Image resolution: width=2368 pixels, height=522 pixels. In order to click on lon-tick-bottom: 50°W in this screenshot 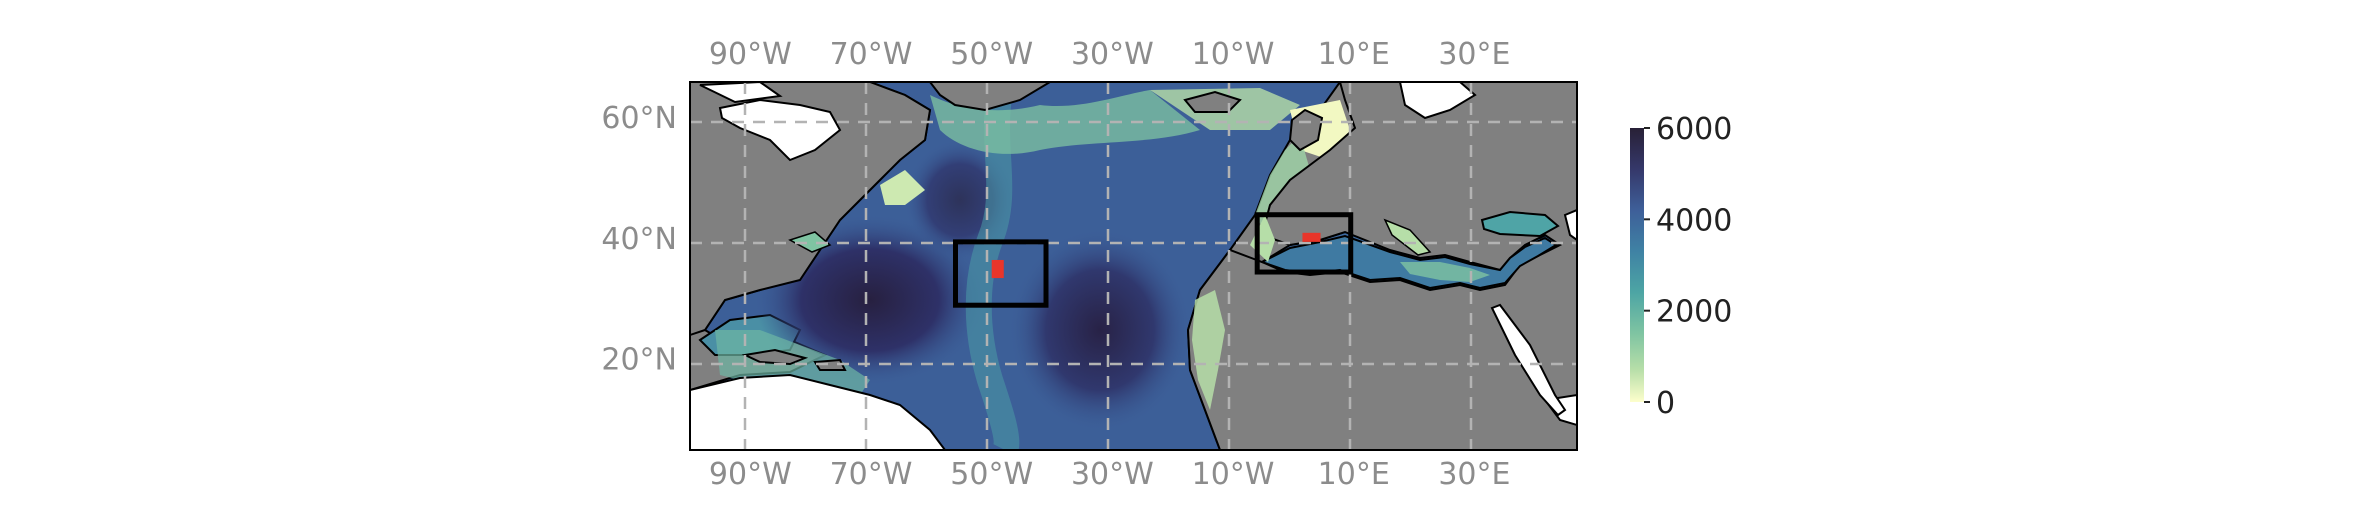, I will do `click(991, 474)`.